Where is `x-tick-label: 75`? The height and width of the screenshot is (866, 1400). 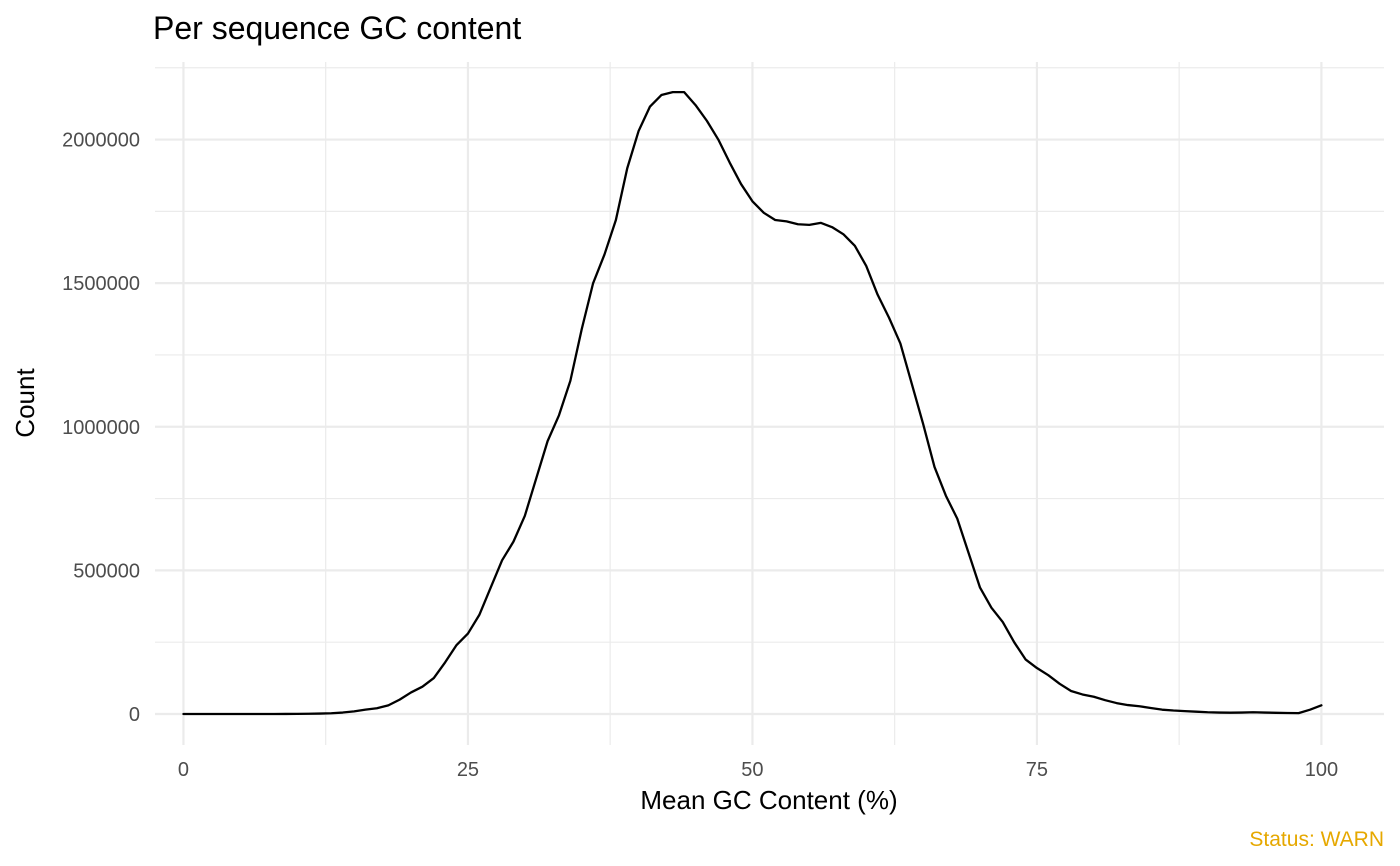 x-tick-label: 75 is located at coordinates (1037, 770).